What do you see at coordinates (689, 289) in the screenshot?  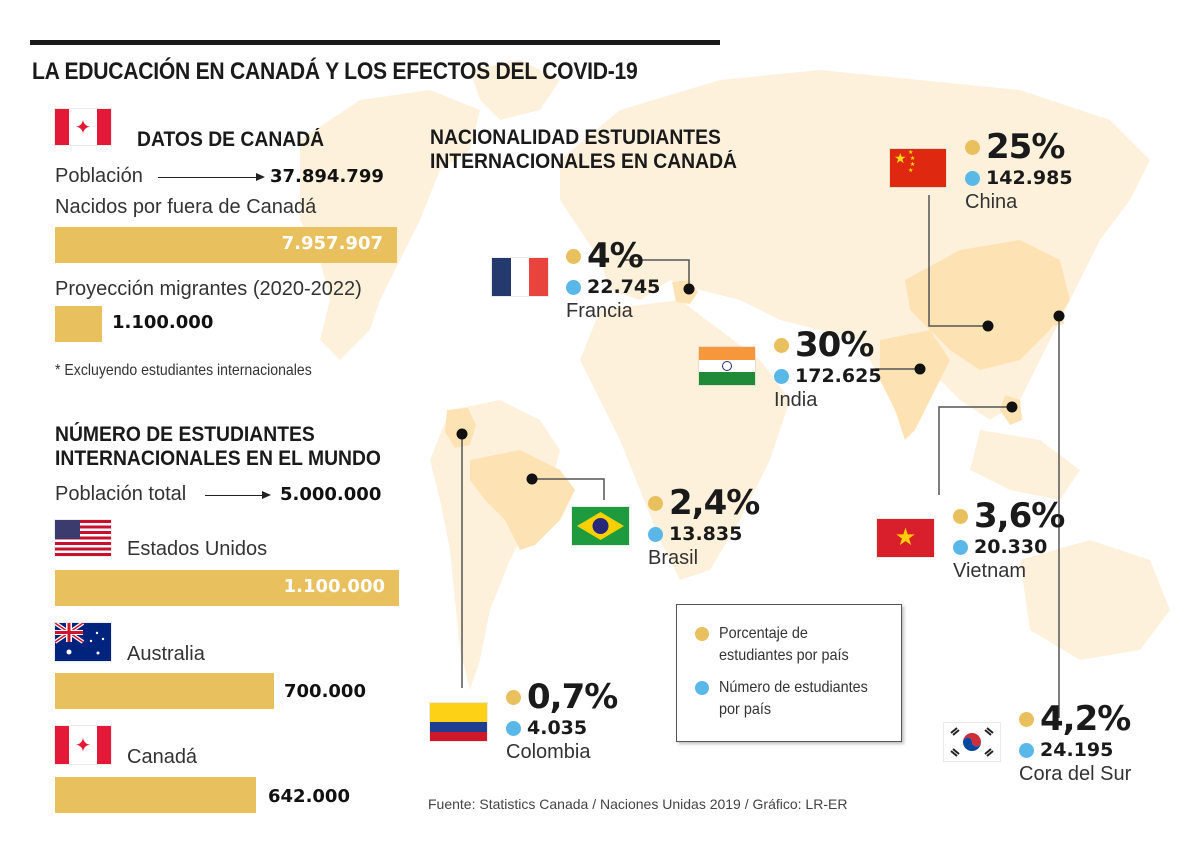 I see `france-dot` at bounding box center [689, 289].